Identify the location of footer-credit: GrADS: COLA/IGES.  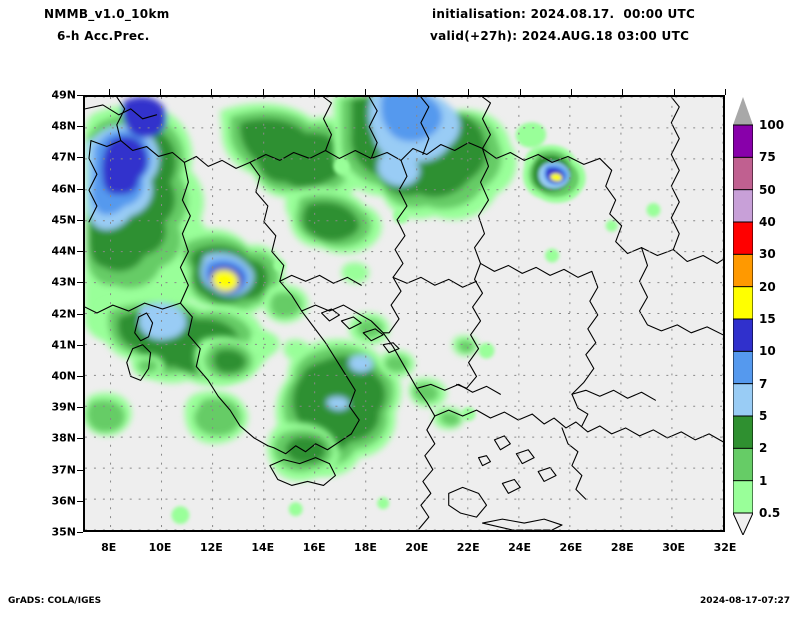
(55, 601).